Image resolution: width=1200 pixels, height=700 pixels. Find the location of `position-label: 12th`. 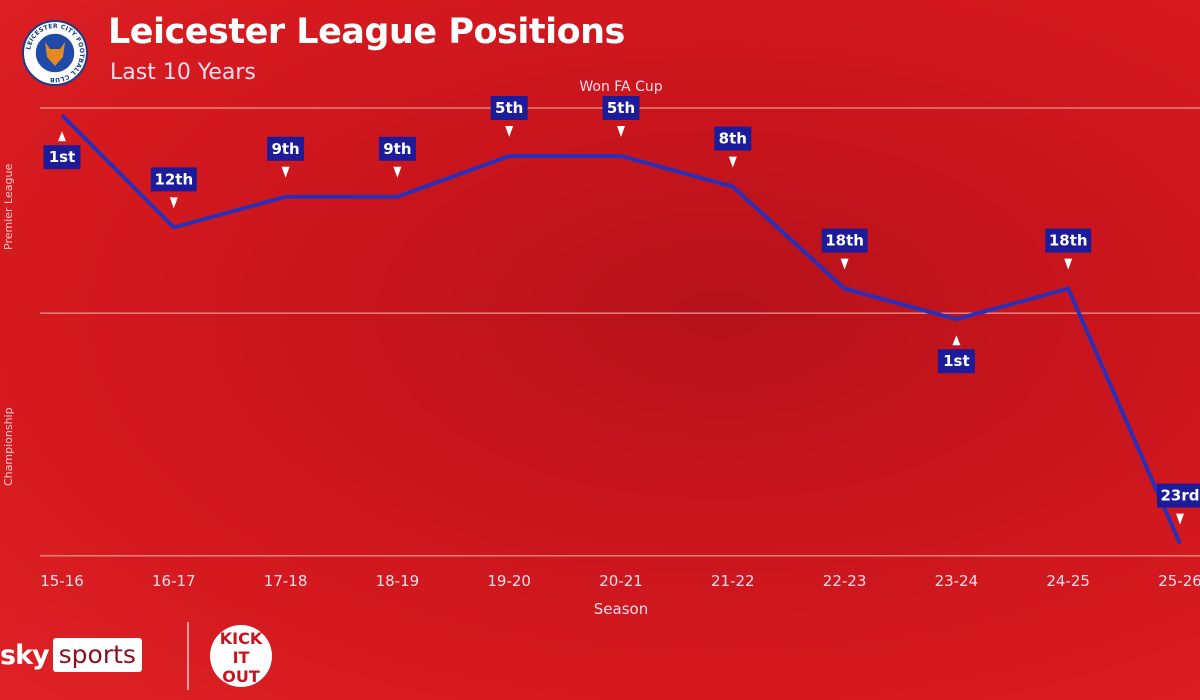

position-label: 12th is located at coordinates (173, 179).